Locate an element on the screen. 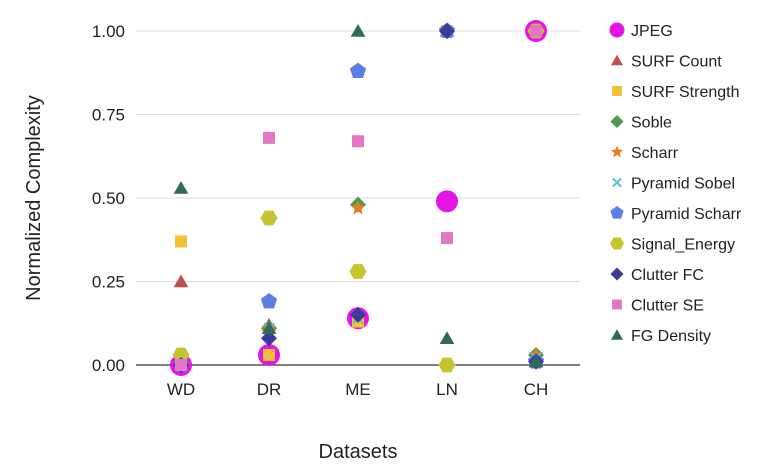 The image size is (778, 472). legend-label: JPEG is located at coordinates (652, 31).